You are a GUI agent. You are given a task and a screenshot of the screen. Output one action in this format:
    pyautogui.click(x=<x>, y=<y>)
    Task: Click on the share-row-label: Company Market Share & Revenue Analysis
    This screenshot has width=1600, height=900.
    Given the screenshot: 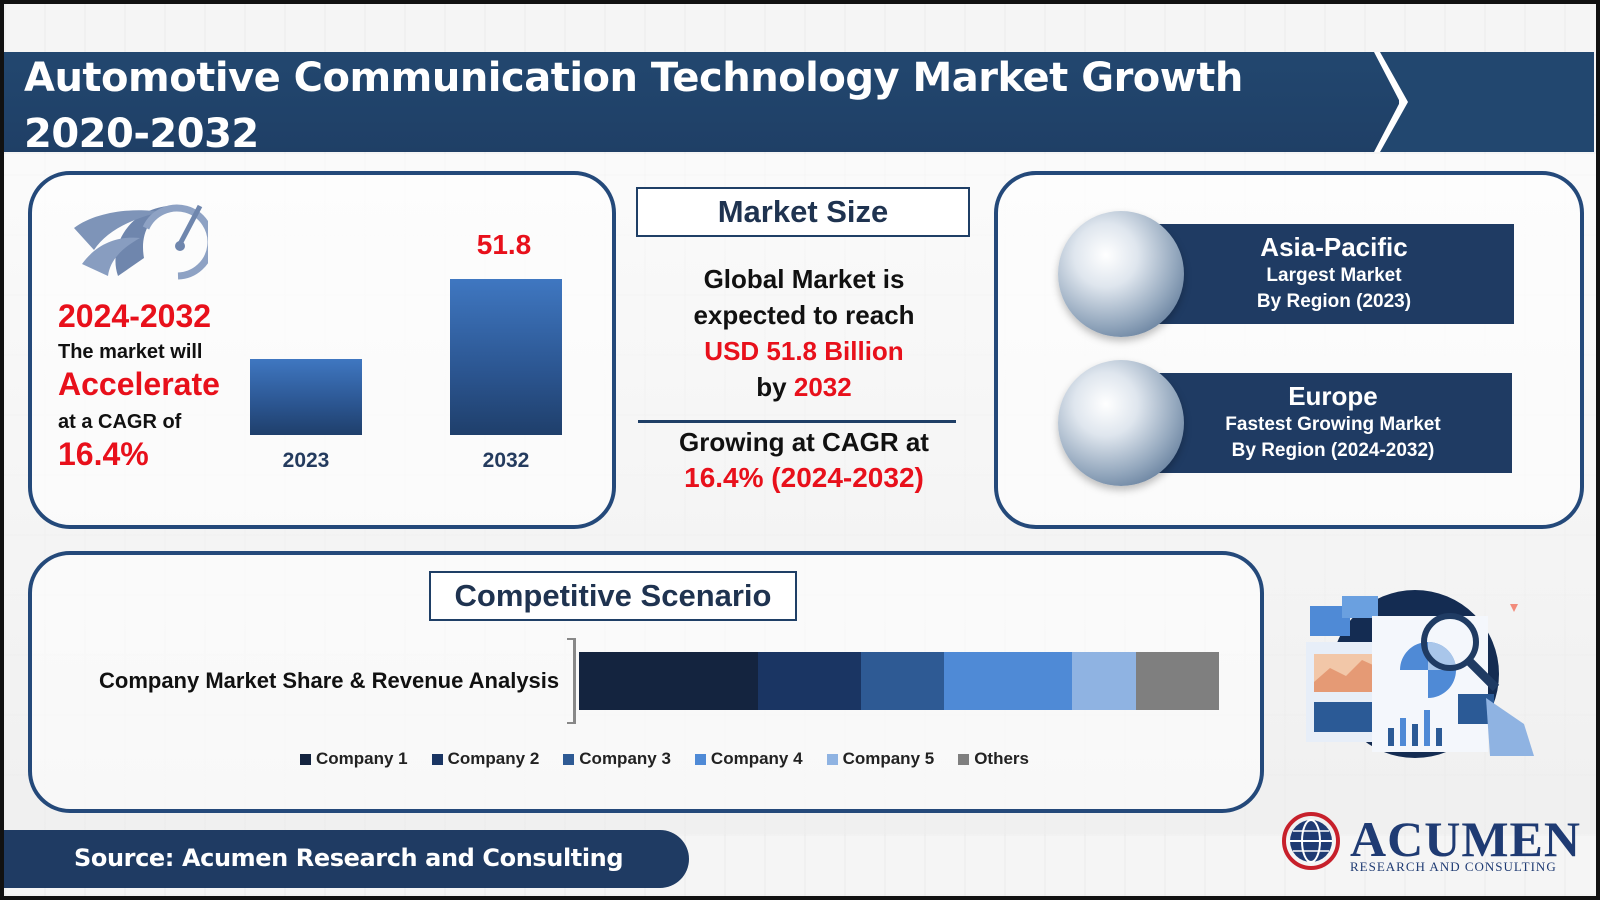 What is the action you would take?
    pyautogui.click(x=329, y=680)
    